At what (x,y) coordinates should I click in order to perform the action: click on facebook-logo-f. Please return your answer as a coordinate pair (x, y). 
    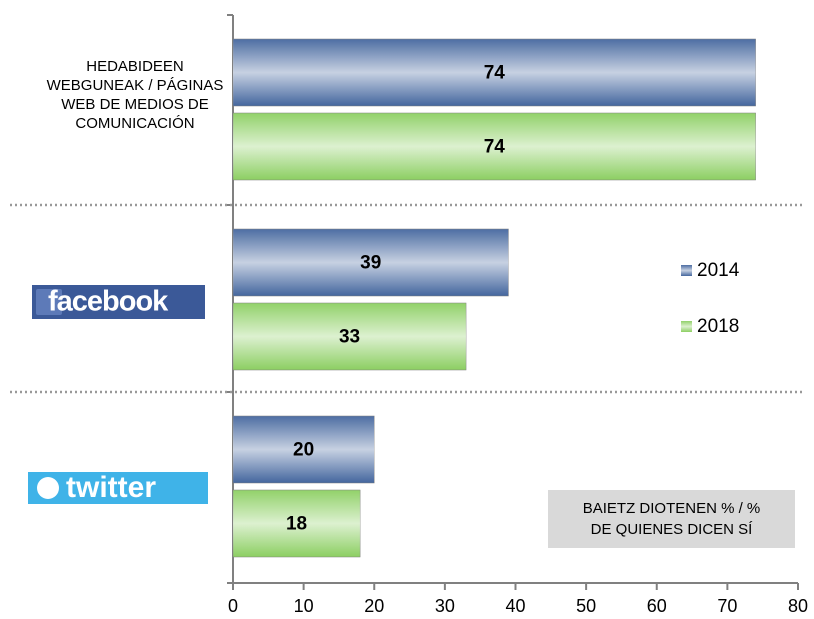
    Looking at the image, I should click on (49, 302).